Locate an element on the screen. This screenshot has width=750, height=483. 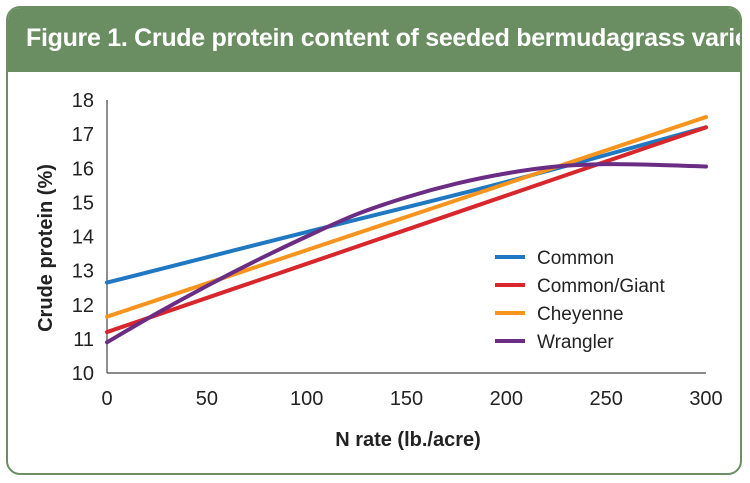
x-tick-label: 150 is located at coordinates (406, 399).